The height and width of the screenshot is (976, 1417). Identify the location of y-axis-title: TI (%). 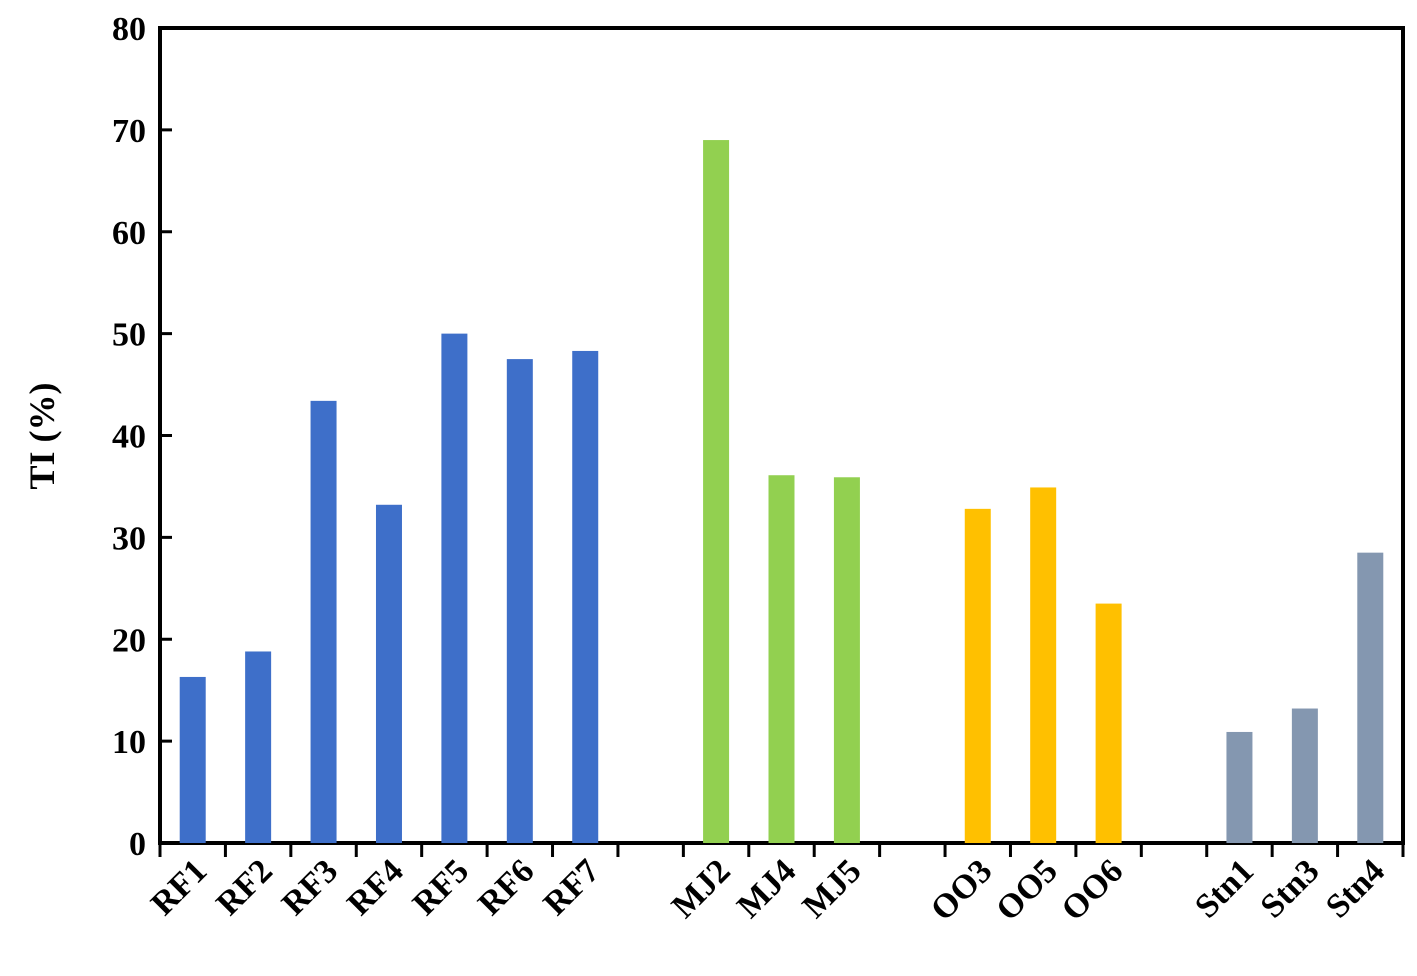
(42, 436).